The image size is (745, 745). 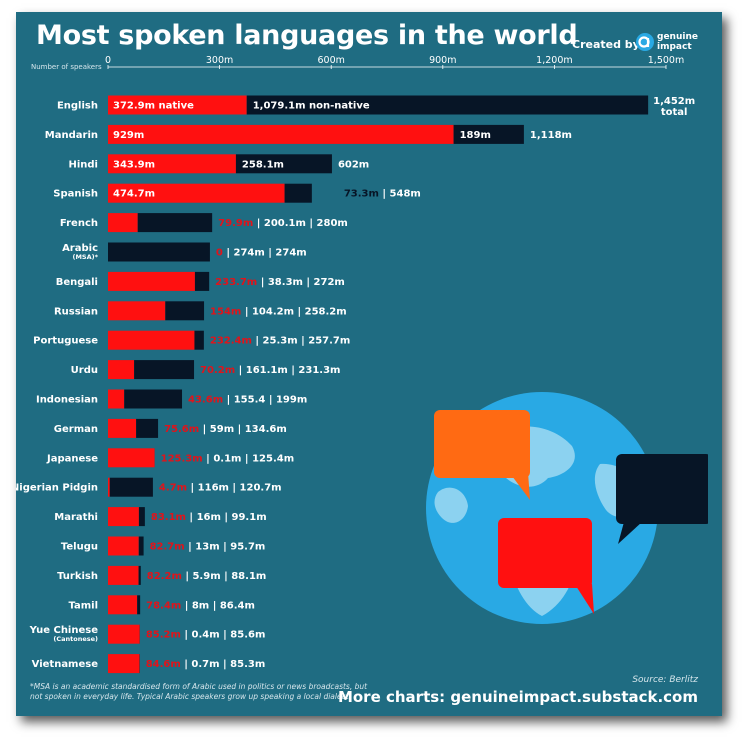 I want to click on category-label: Spanish, so click(x=75, y=194).